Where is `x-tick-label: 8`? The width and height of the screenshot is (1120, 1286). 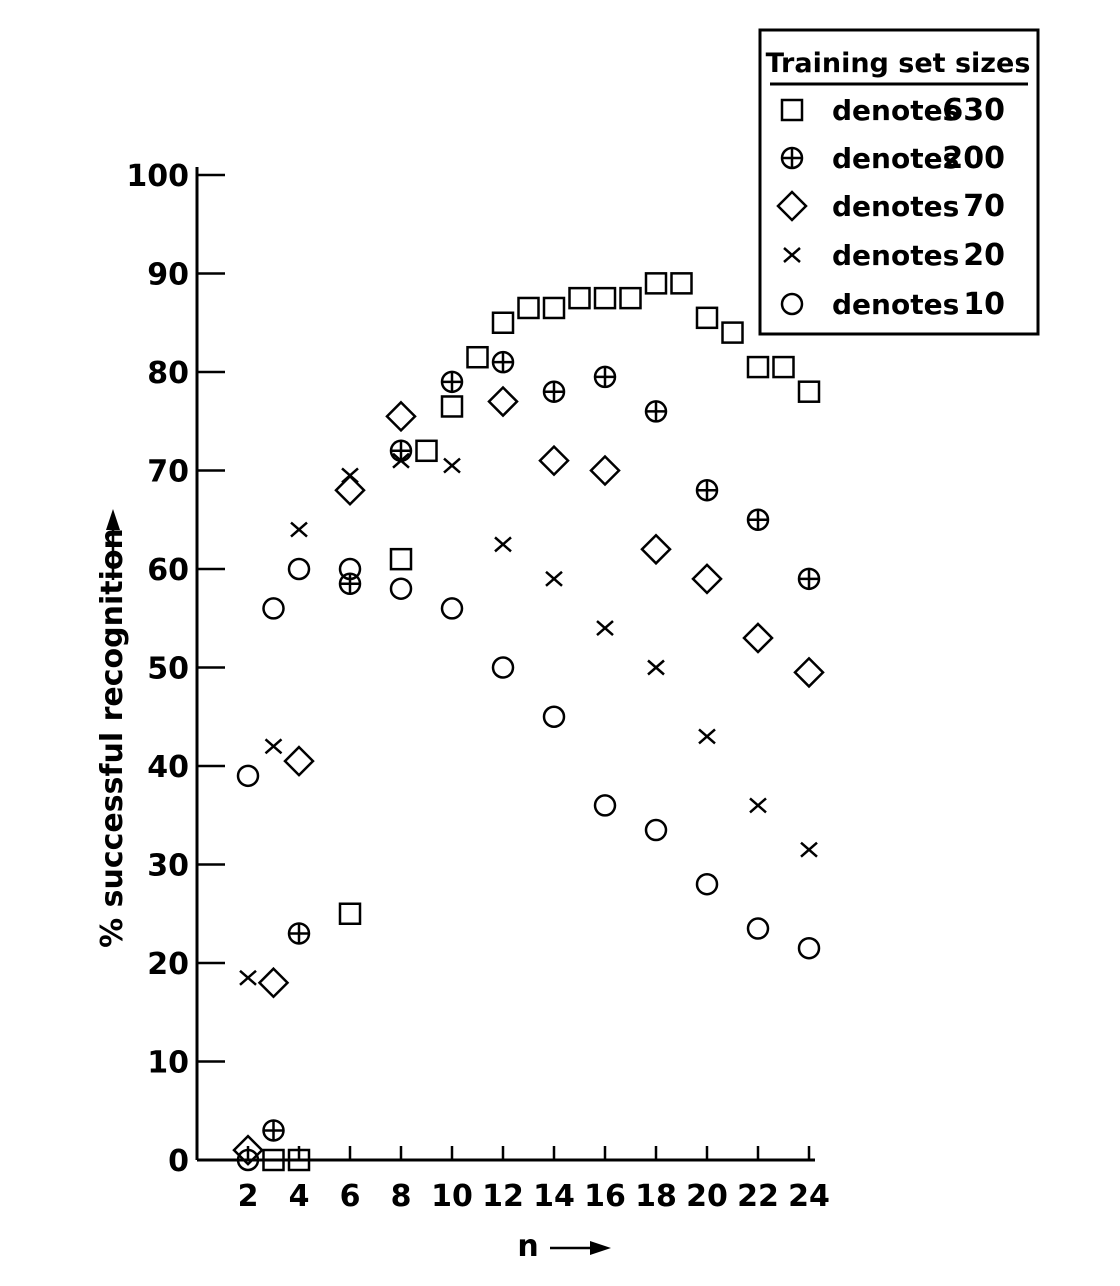
x-tick-label: 8 is located at coordinates (401, 1196).